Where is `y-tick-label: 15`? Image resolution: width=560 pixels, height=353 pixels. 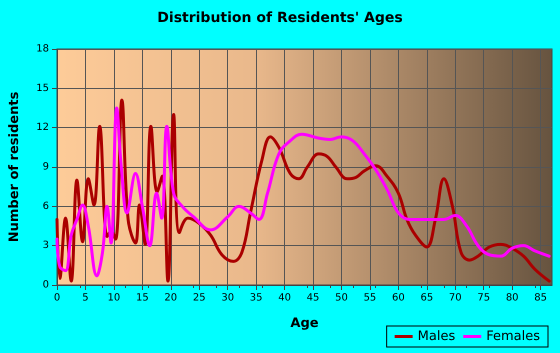
y-tick-label: 15 is located at coordinates (42, 88).